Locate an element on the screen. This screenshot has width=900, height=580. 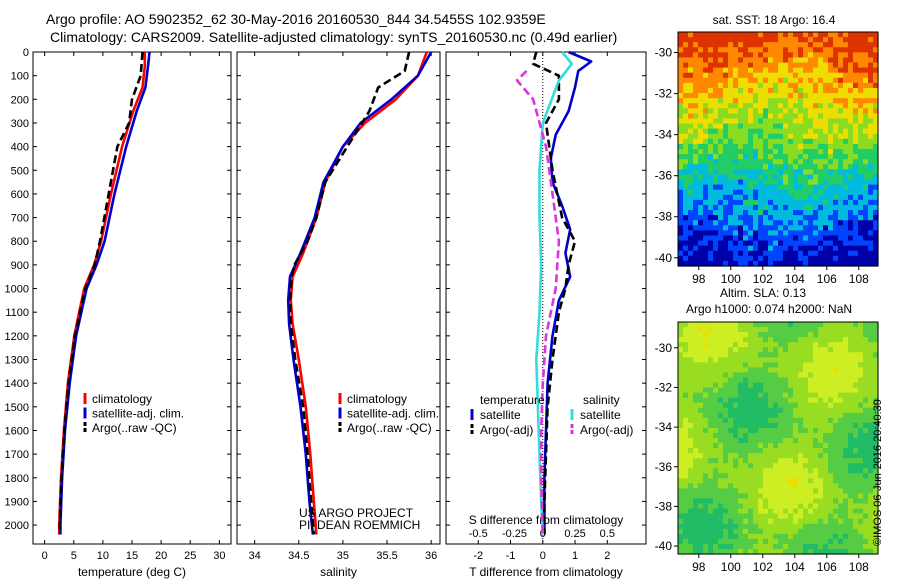
x-tick-label: 1 is located at coordinates (575, 556).